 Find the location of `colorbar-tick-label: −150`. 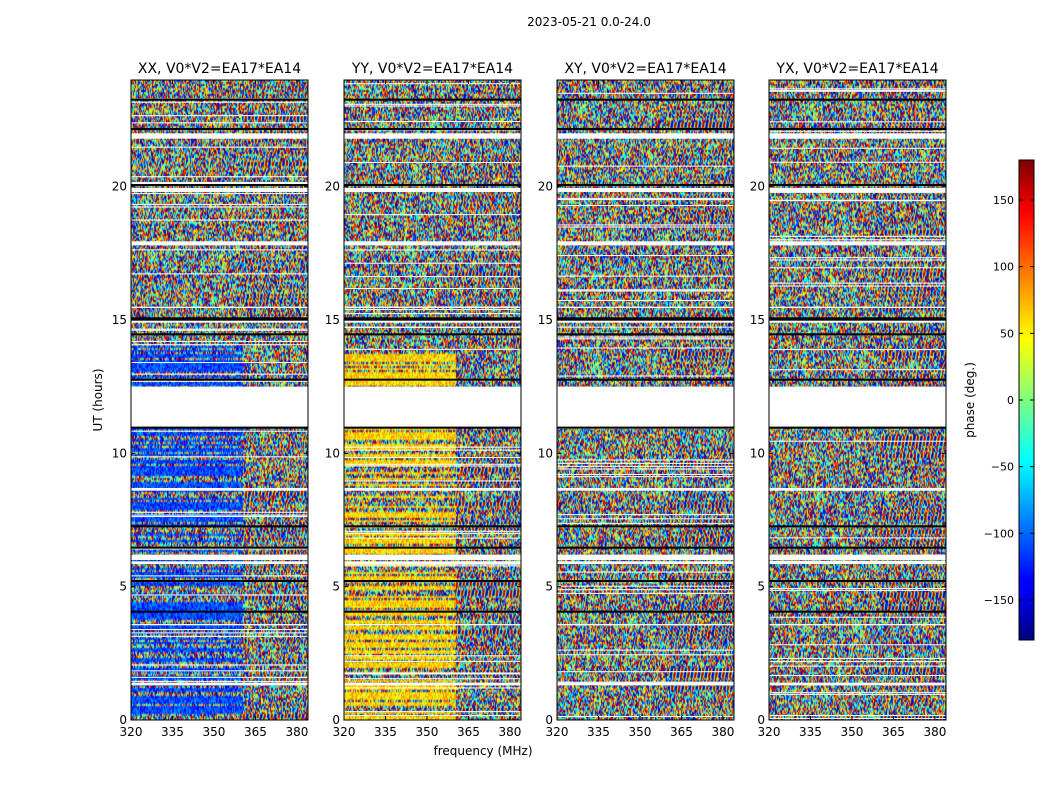

colorbar-tick-label: −150 is located at coordinates (999, 600).